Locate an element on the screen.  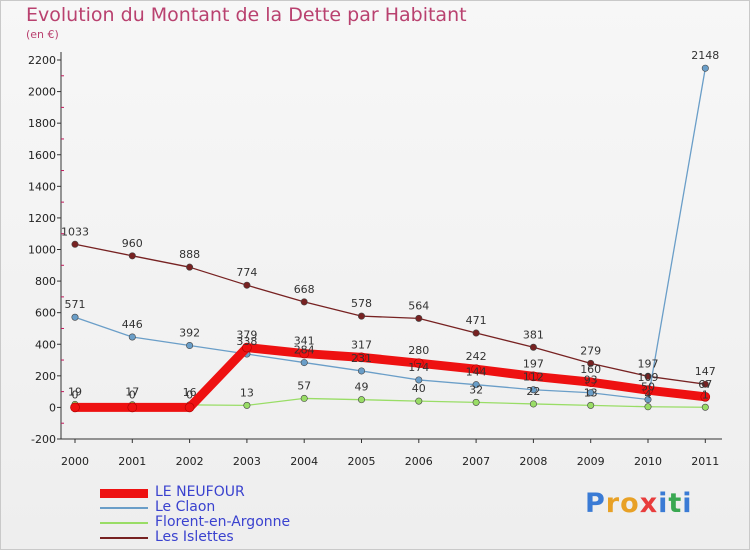
data-label-florent-en-argonne: 40 is located at coordinates (419, 388).